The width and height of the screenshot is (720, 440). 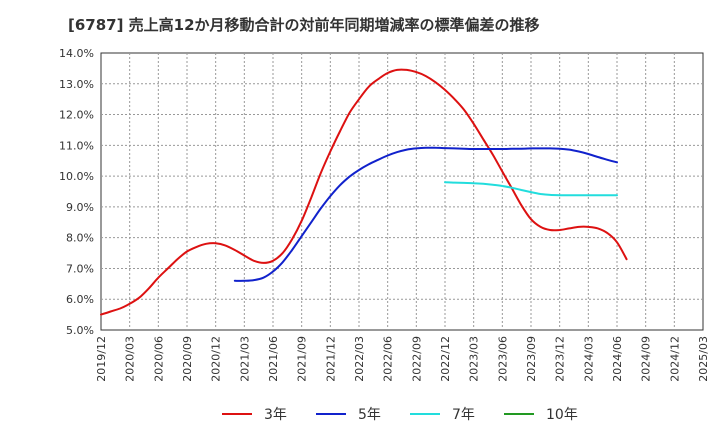 What do you see at coordinates (703, 359) in the screenshot?
I see `x-tick-label: 2025/03` at bounding box center [703, 359].